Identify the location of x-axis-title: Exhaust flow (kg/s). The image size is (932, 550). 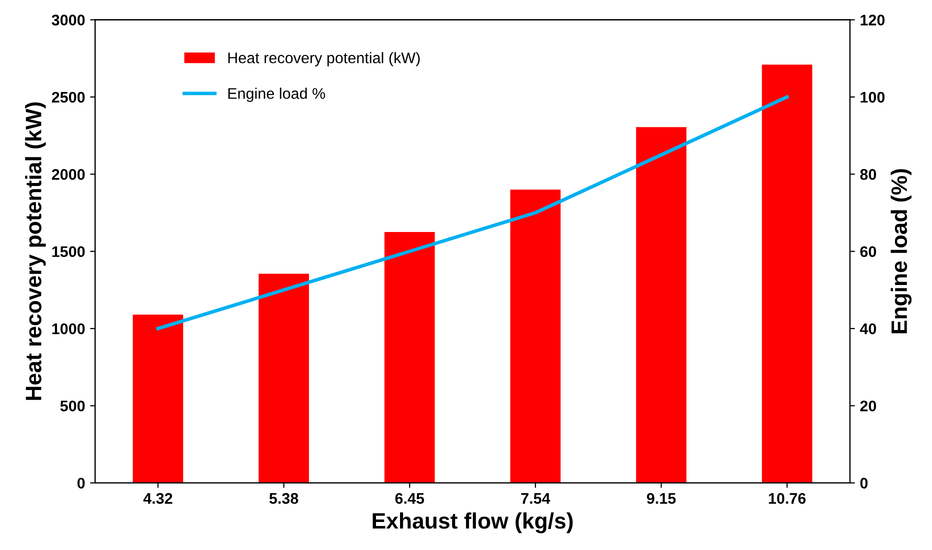
(472, 523).